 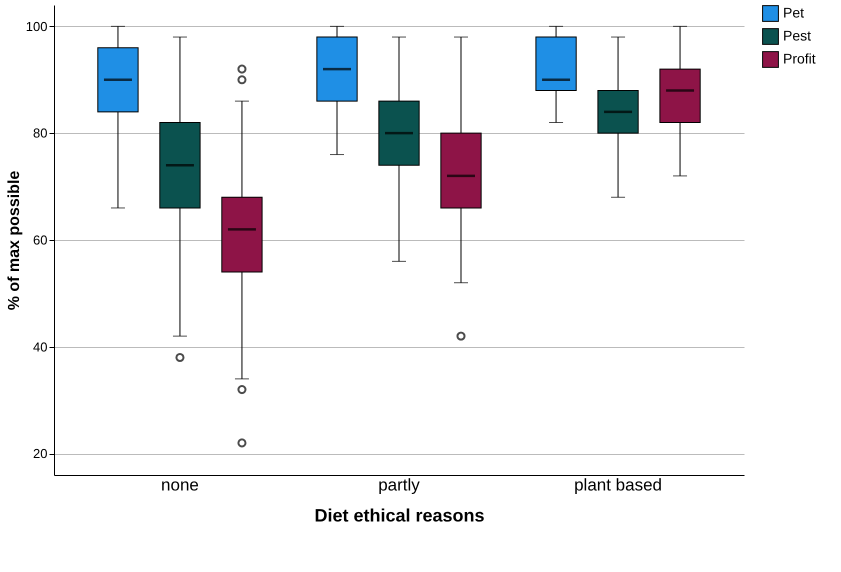 I want to click on legend-label: Pest, so click(x=797, y=36).